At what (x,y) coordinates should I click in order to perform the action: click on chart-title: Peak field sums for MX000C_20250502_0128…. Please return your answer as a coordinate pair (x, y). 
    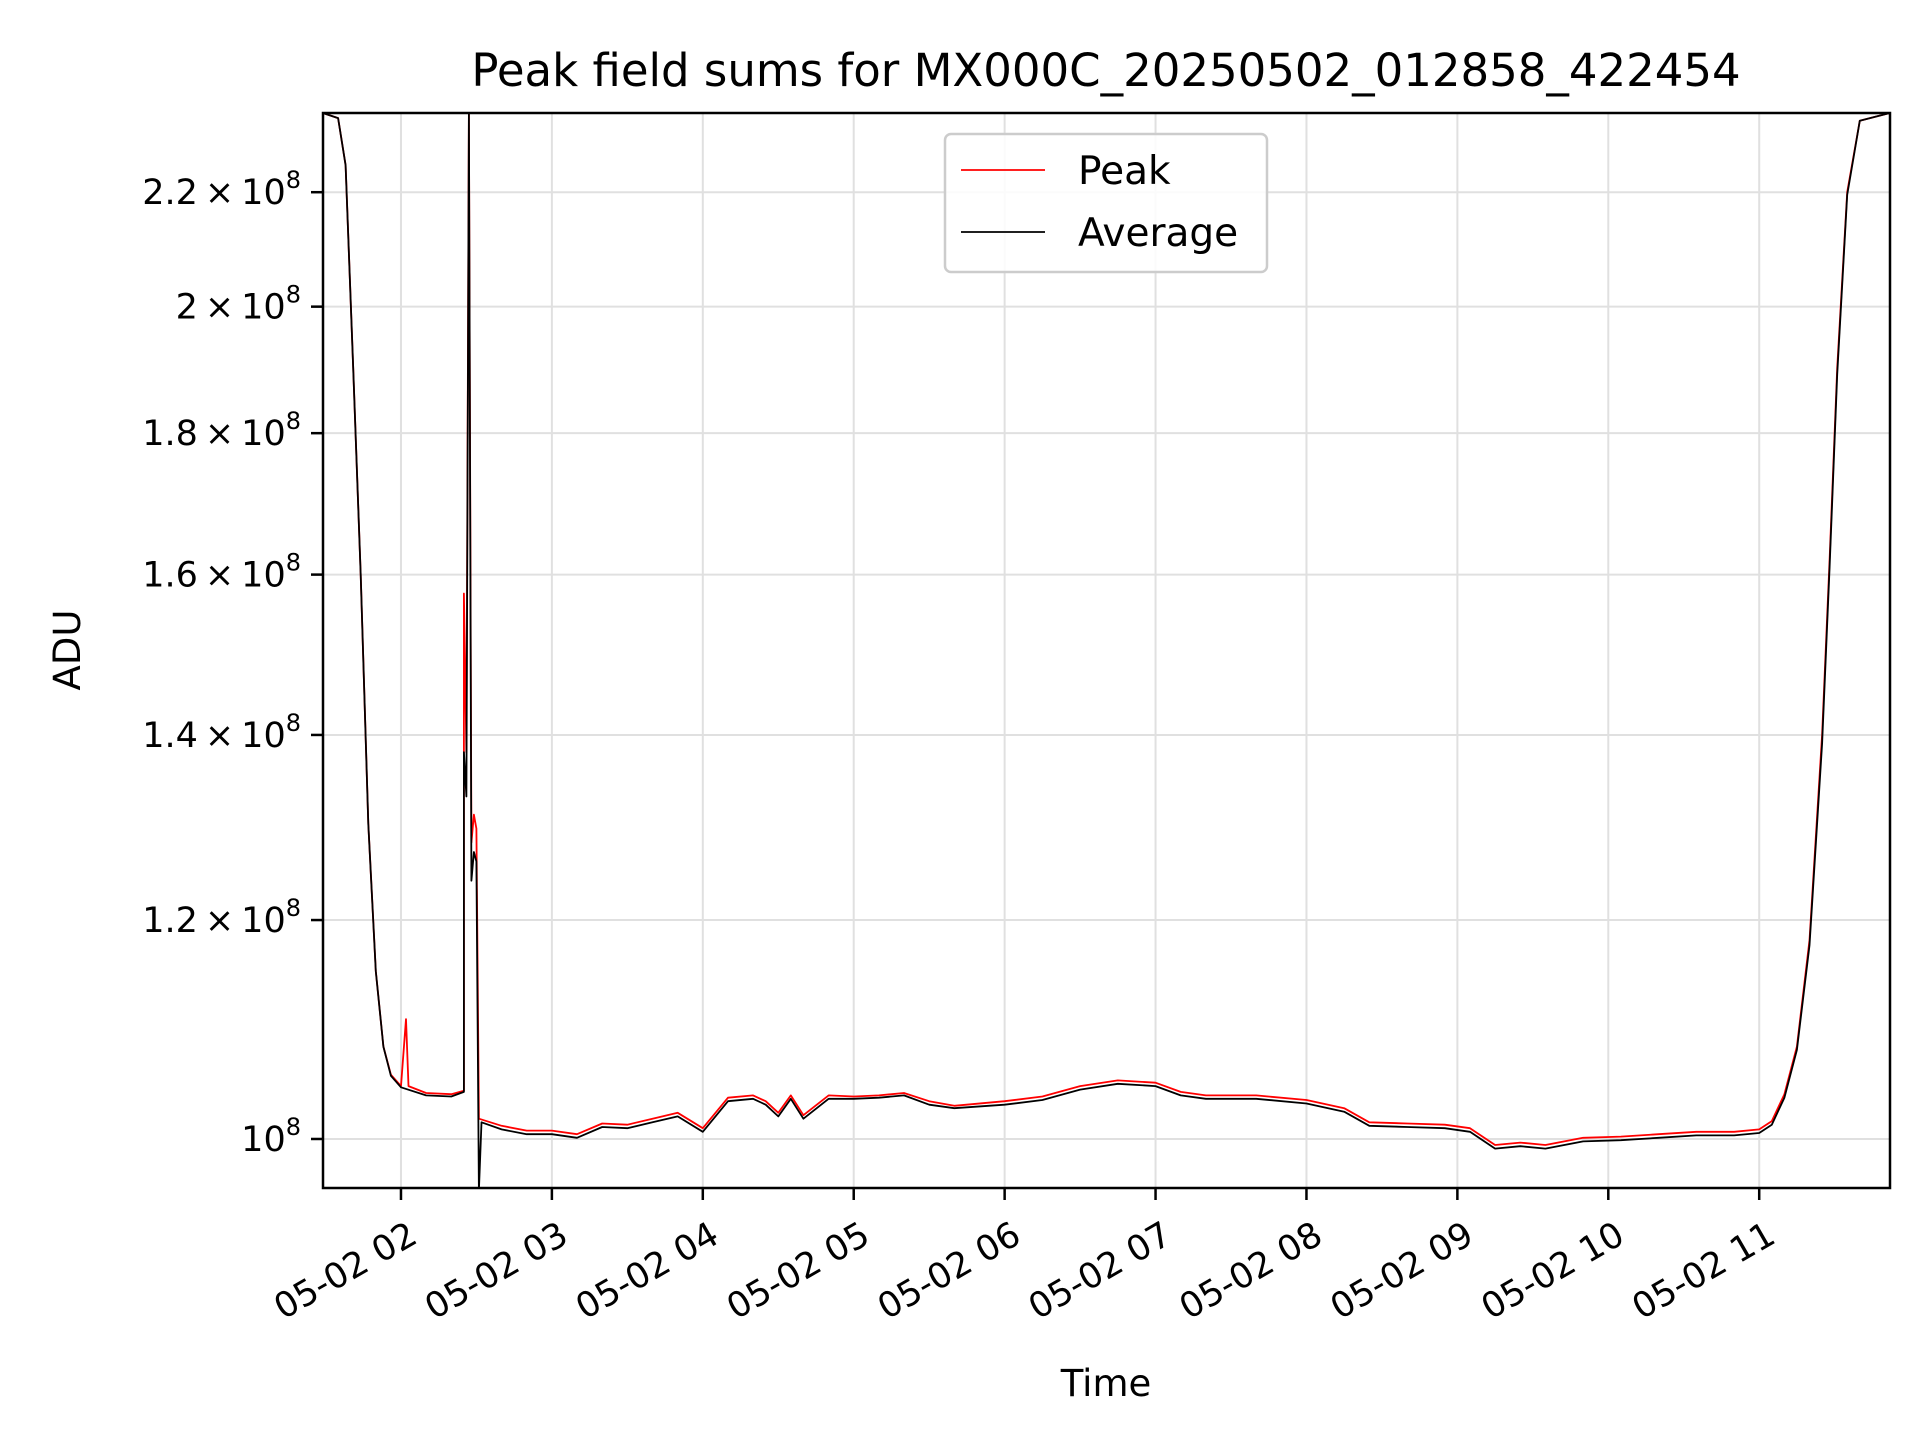
    Looking at the image, I should click on (1105, 70).